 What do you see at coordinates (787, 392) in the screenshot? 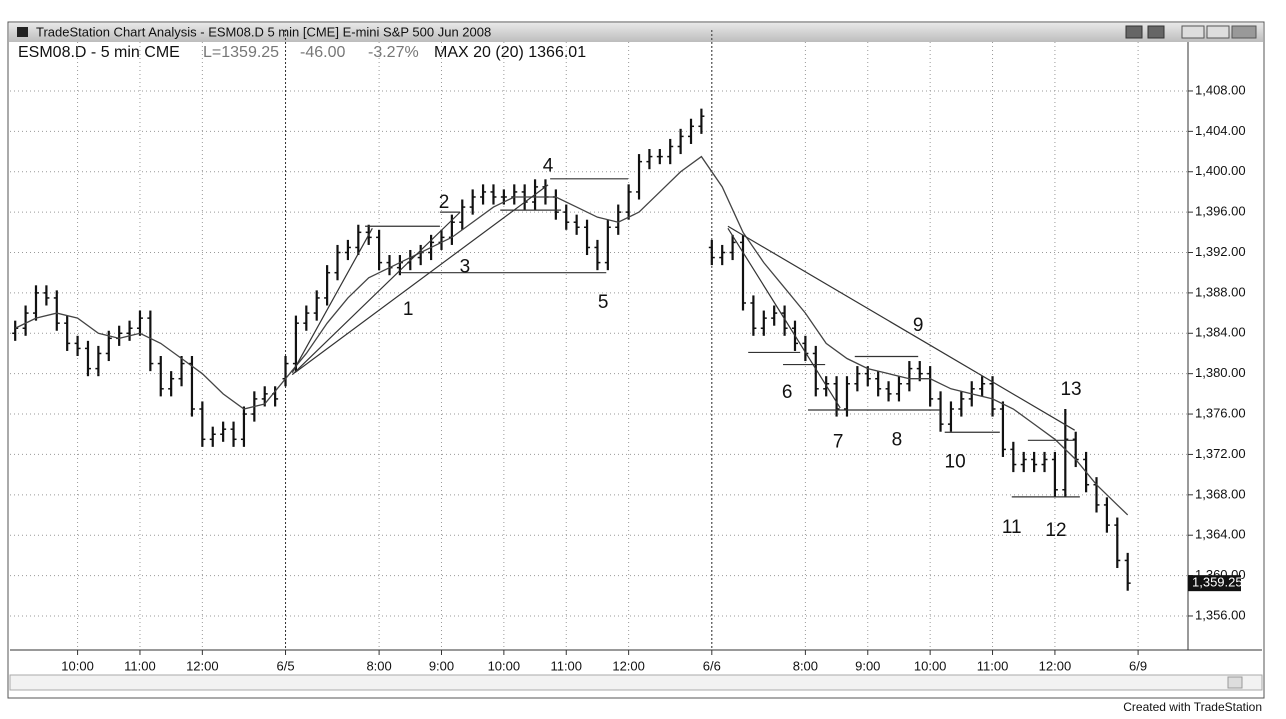
I see `annotation: 6` at bounding box center [787, 392].